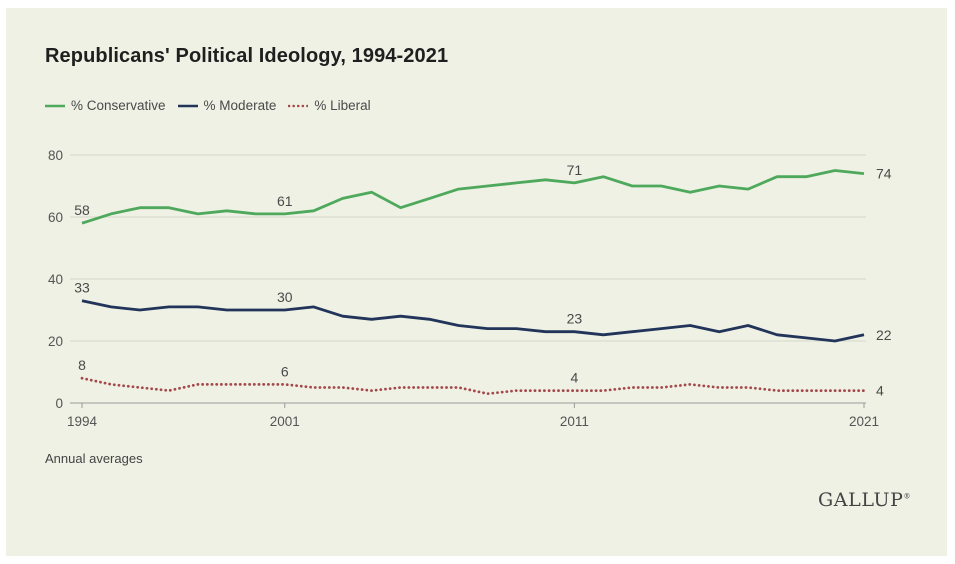 The image size is (955, 564). Describe the element at coordinates (907, 496) in the screenshot. I see `trademark-symbol: ®` at that location.